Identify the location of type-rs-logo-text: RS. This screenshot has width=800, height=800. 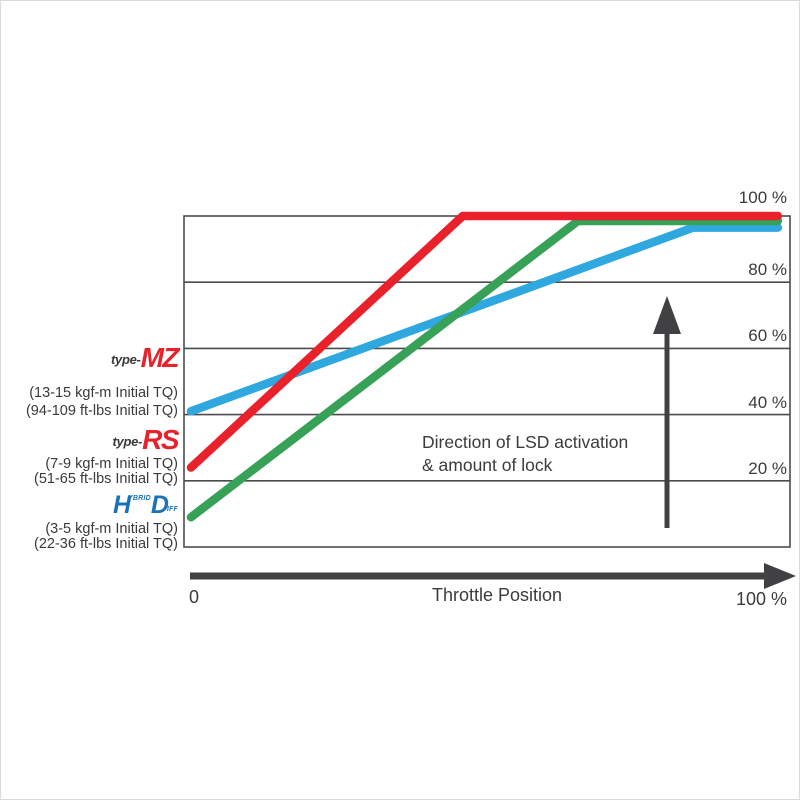
(160, 439).